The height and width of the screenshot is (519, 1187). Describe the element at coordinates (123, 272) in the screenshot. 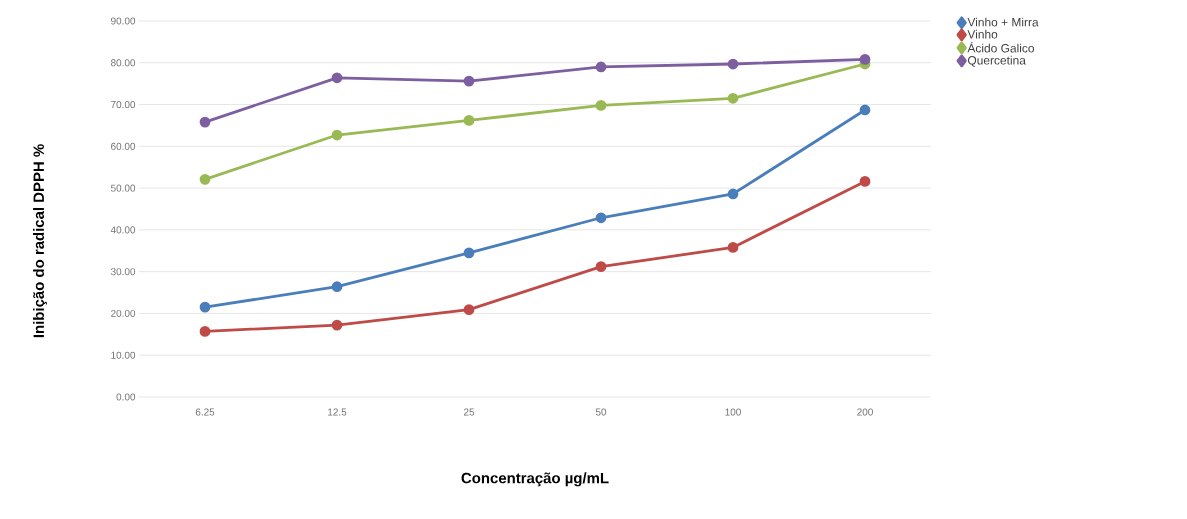

I see `y-tick-label: 30.00` at that location.